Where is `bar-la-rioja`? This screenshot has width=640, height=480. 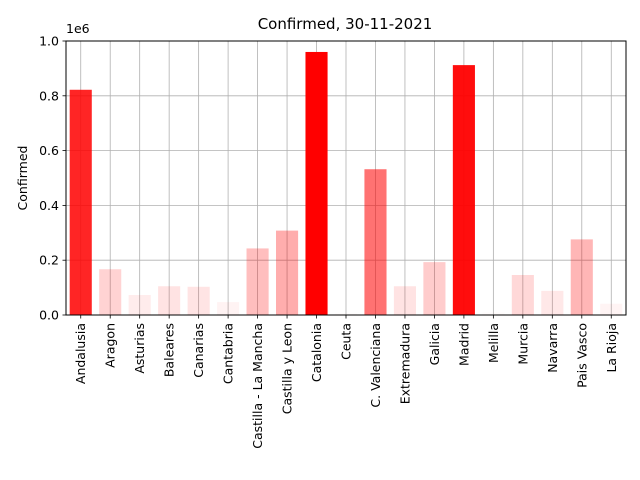 bar-la-rioja is located at coordinates (611, 309).